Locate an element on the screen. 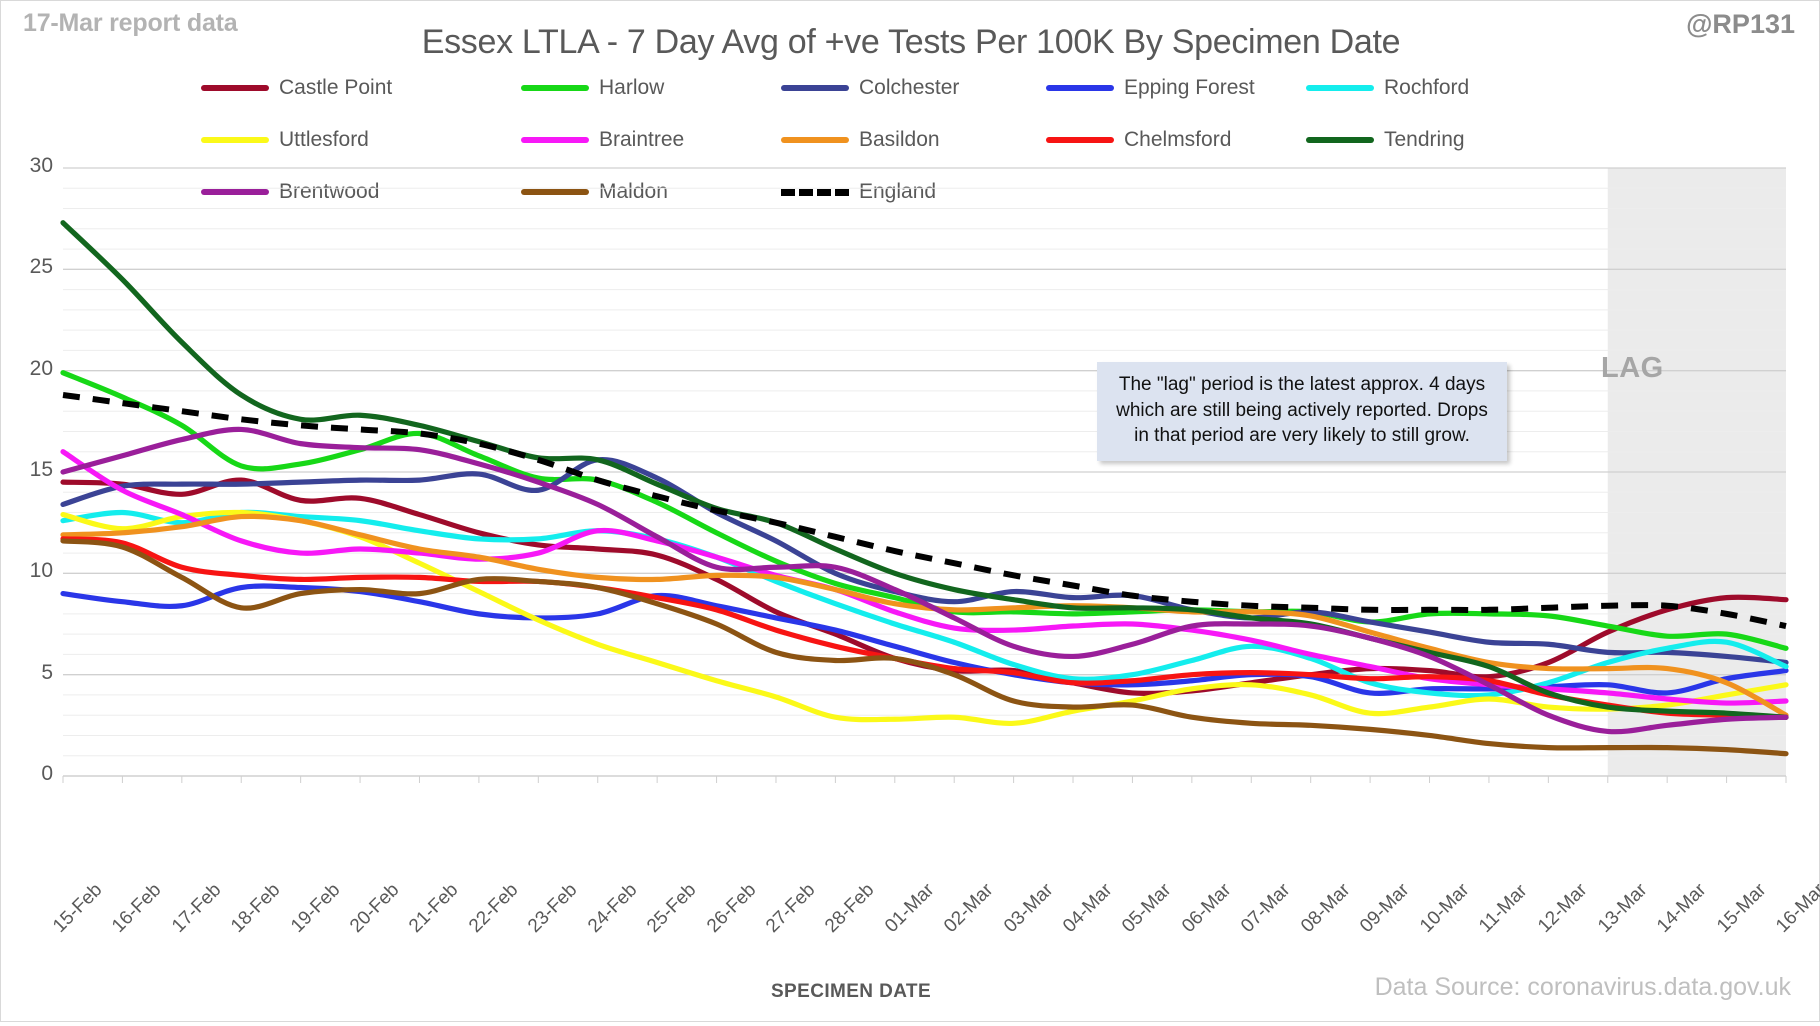 This screenshot has height=1026, width=1820. legend-label: Uttlesford is located at coordinates (324, 139).